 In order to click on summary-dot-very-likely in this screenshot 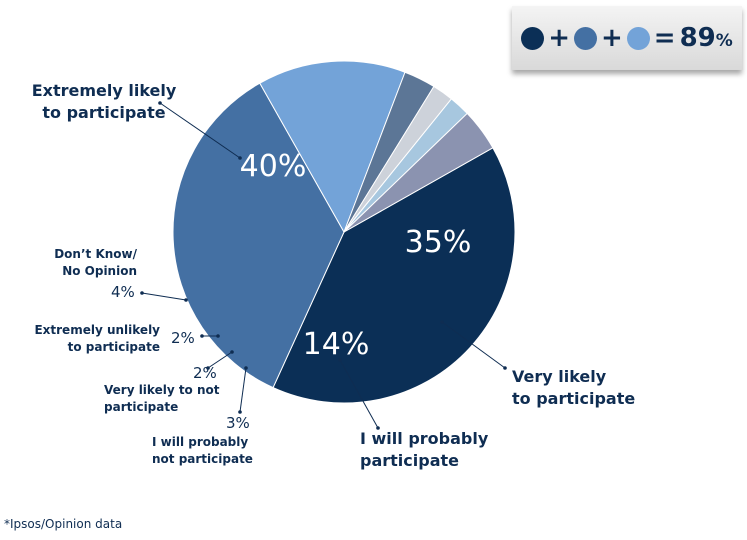, I will do `click(585, 38)`.